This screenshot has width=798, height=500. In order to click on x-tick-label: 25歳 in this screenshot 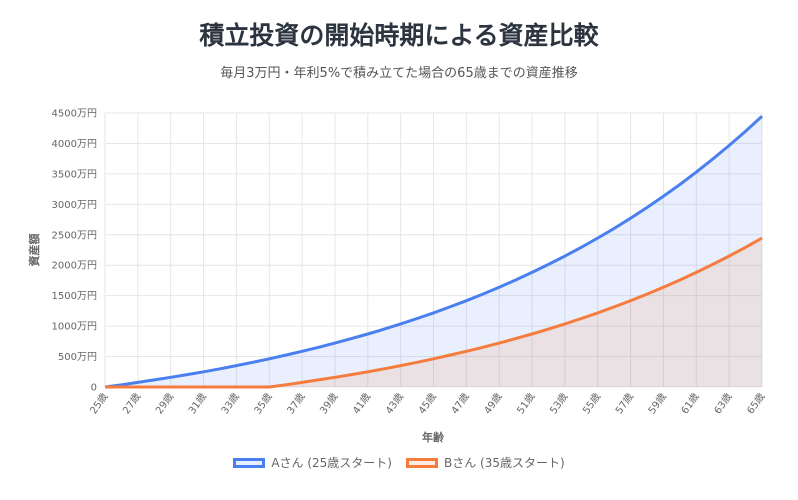, I will do `click(99, 404)`.